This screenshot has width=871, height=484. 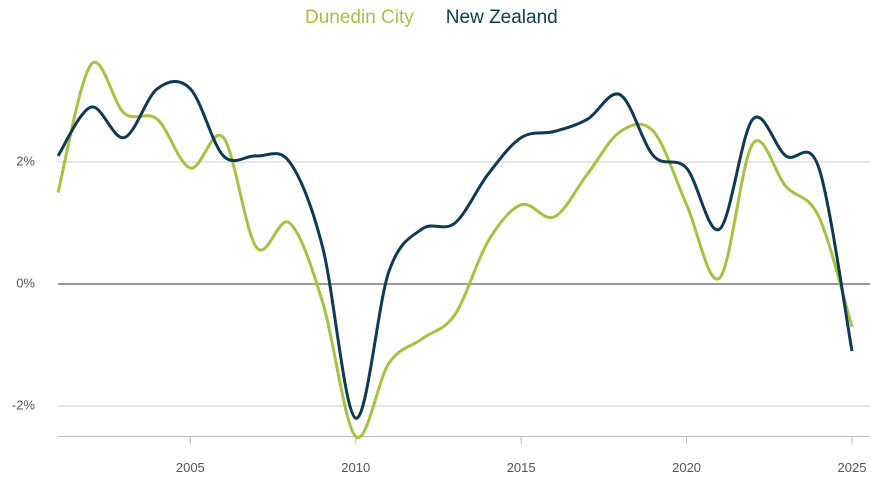 What do you see at coordinates (521, 467) in the screenshot?
I see `x-tick-label: 2015` at bounding box center [521, 467].